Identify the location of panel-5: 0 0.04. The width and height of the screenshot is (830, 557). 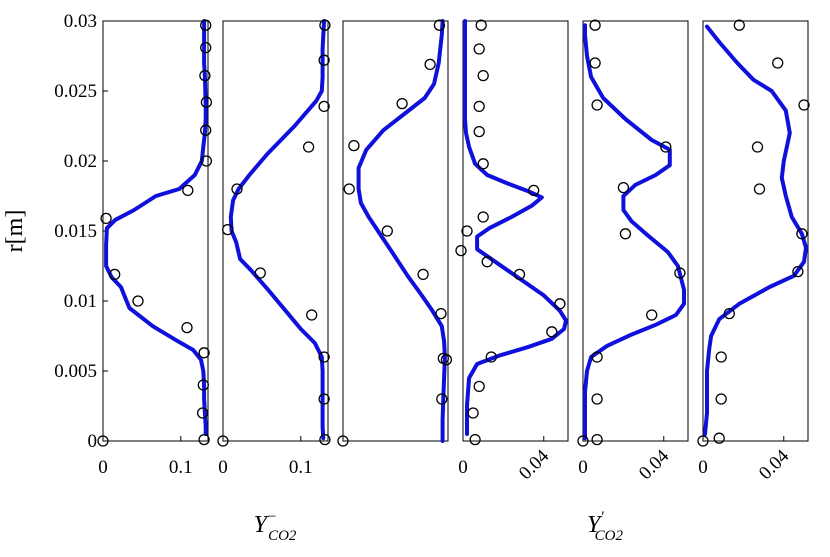
(633, 251).